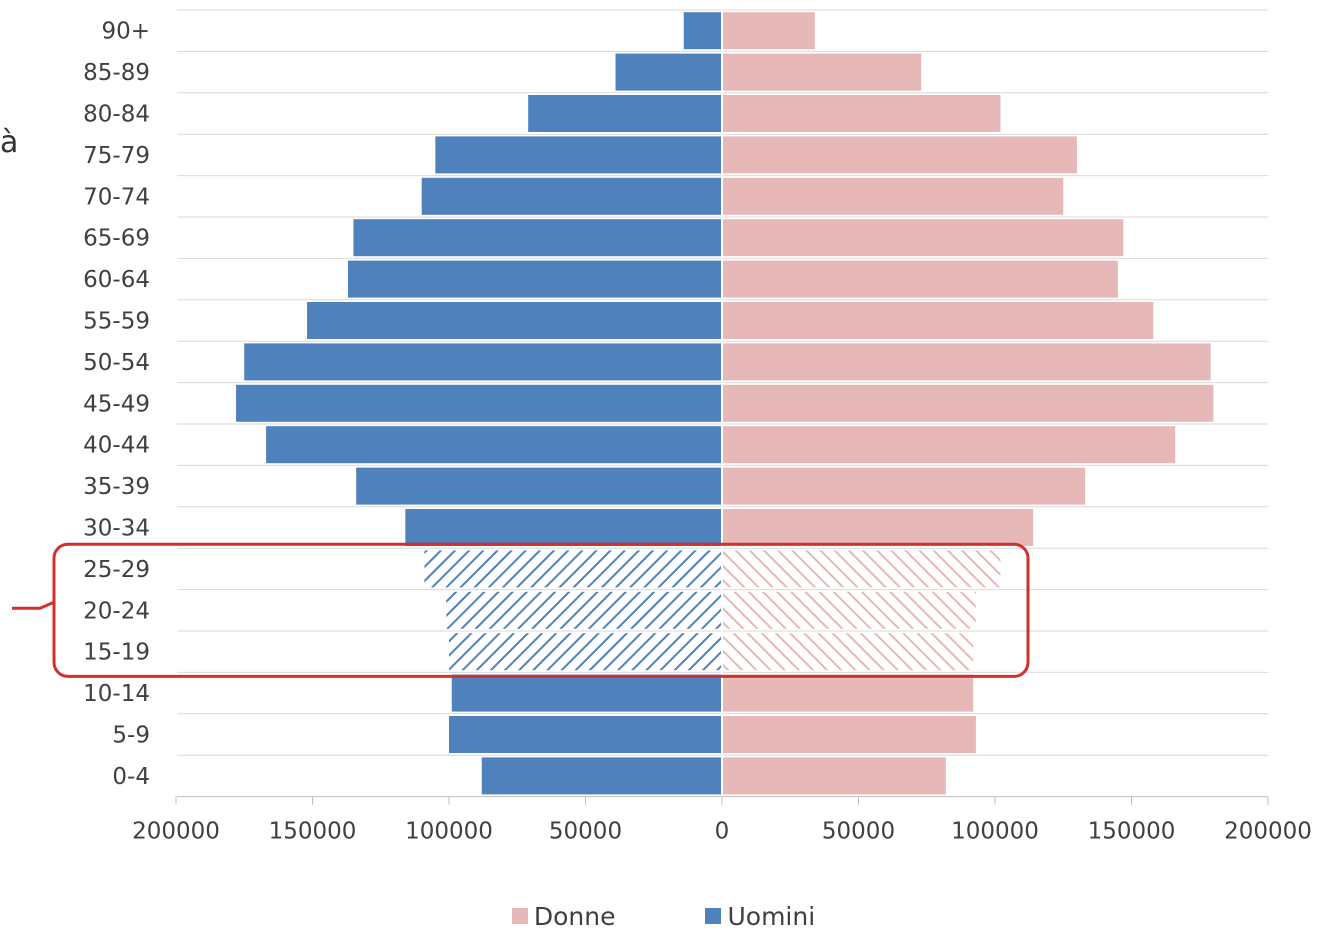 This screenshot has height=934, width=1327. What do you see at coordinates (131, 736) in the screenshot?
I see `category-label-5-9: 5-9` at bounding box center [131, 736].